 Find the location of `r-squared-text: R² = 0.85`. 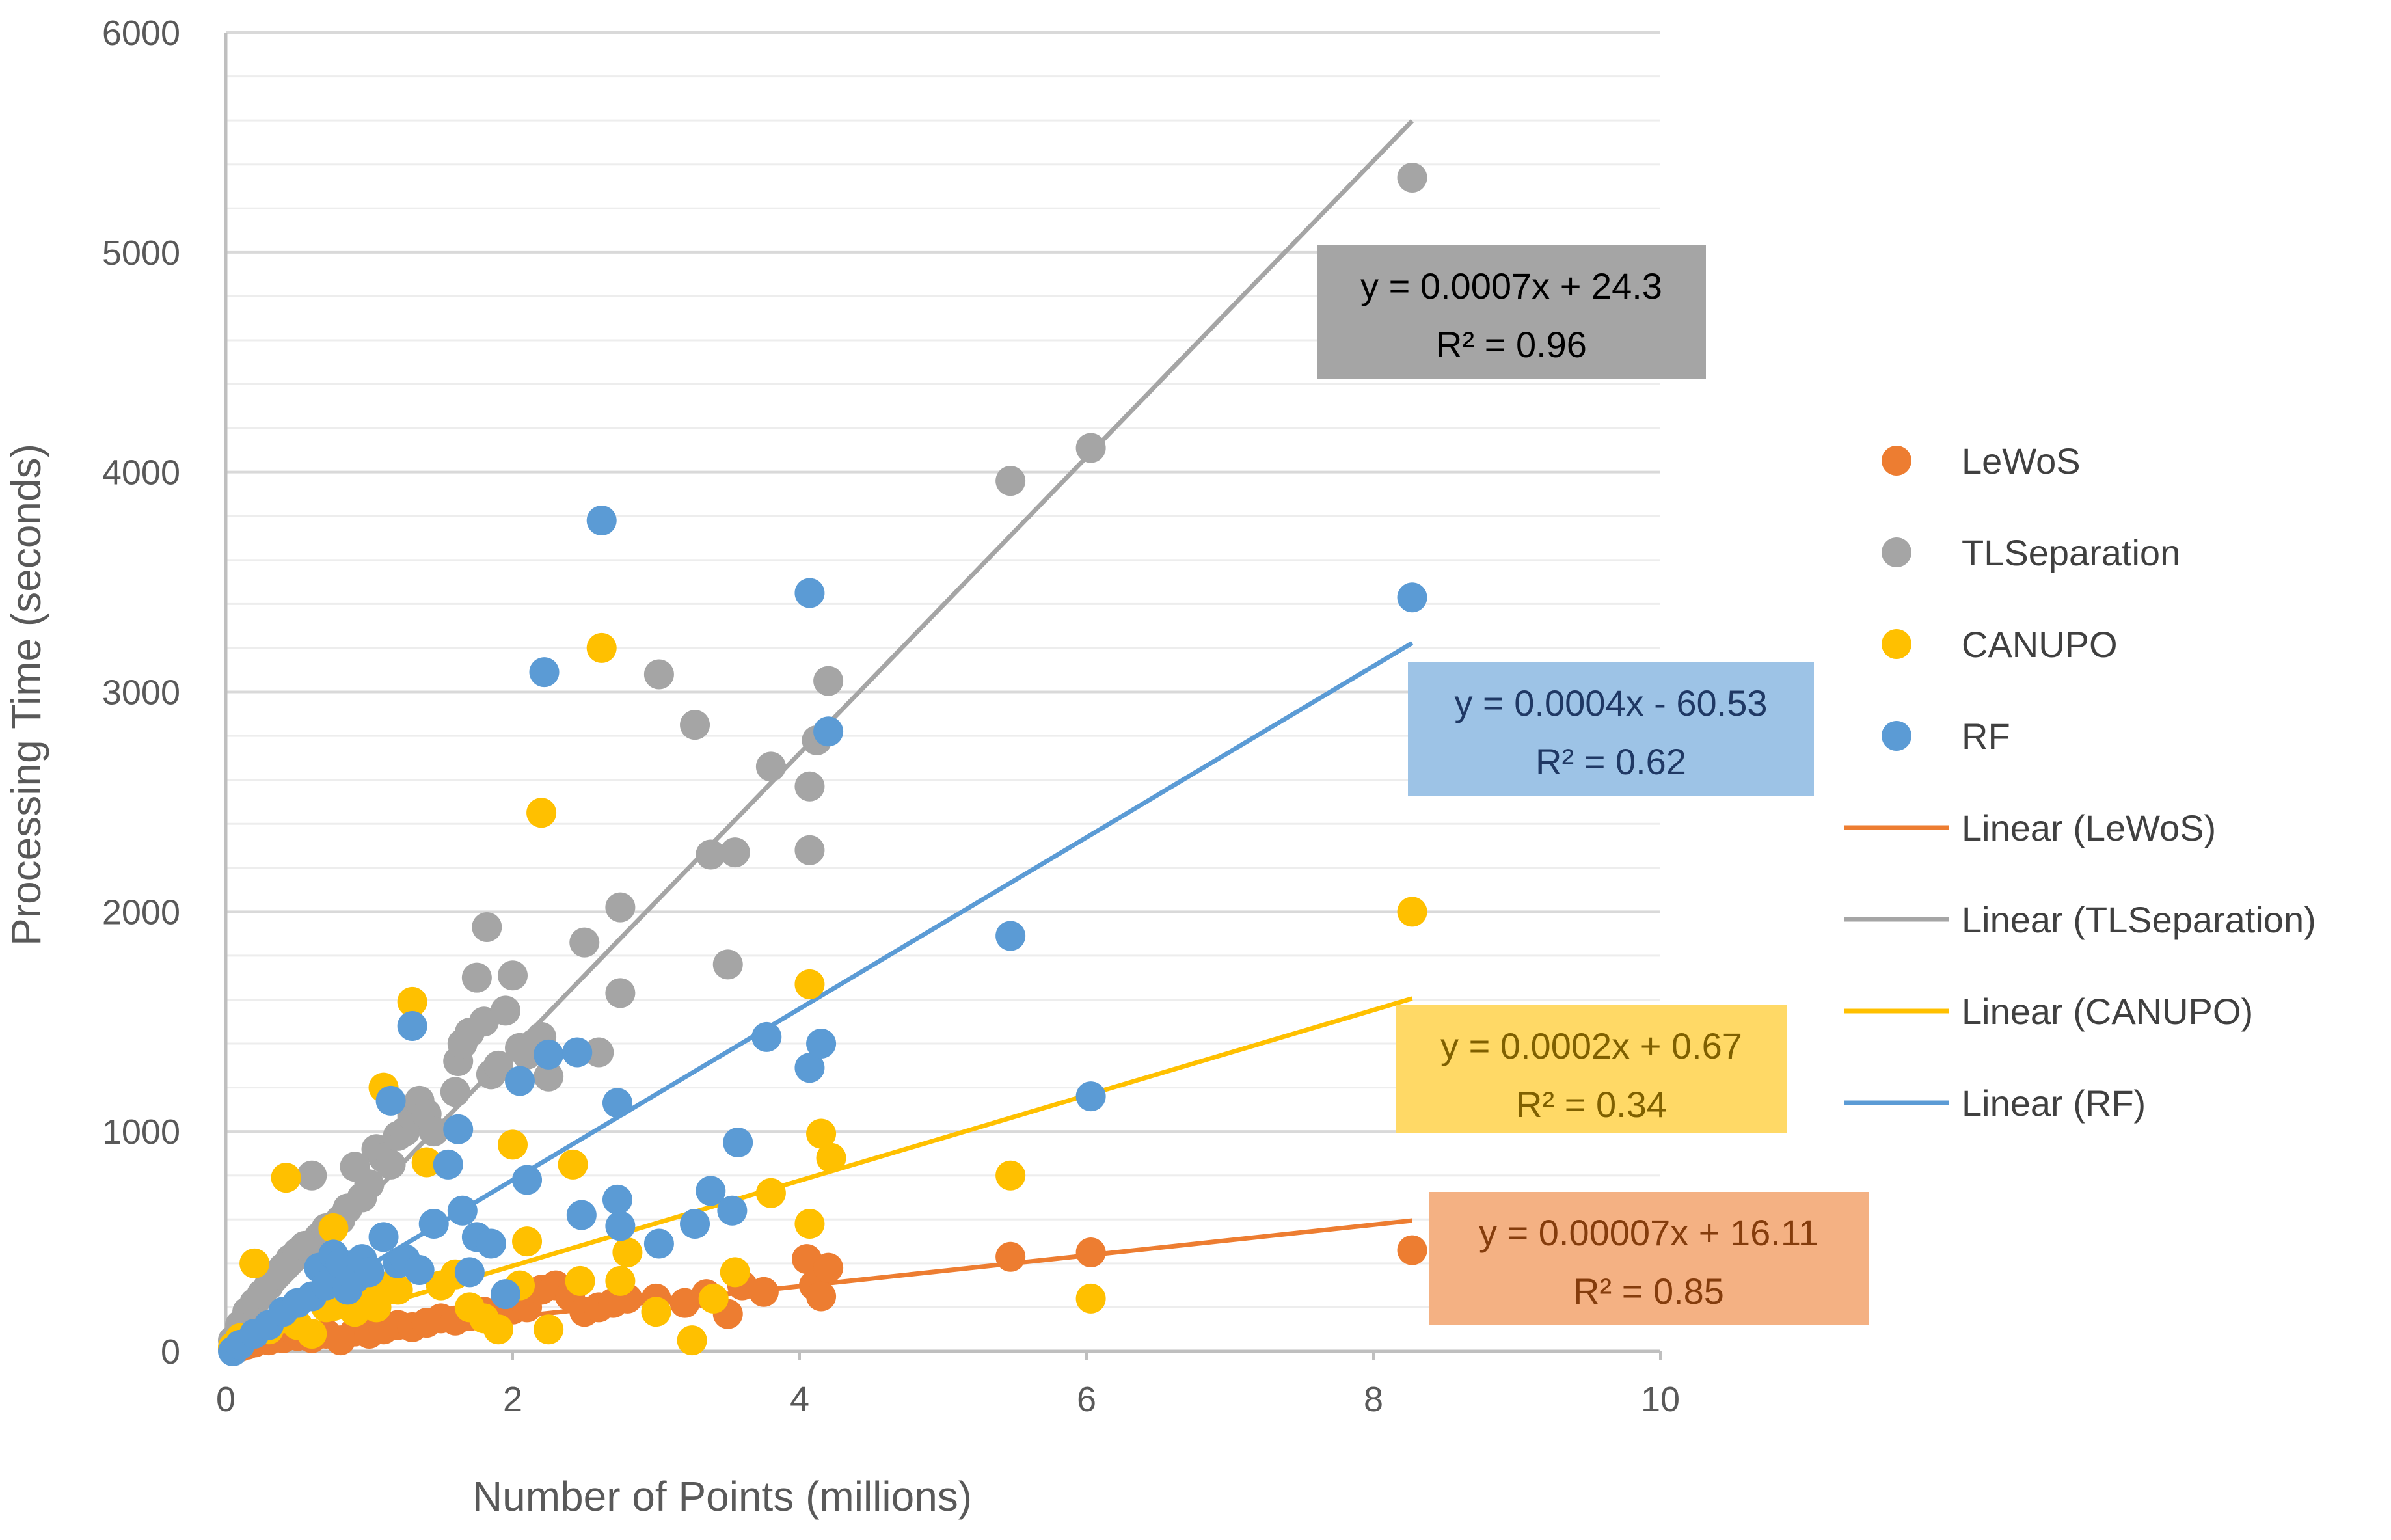

r-squared-text: R² = 0.85 is located at coordinates (1649, 1291).